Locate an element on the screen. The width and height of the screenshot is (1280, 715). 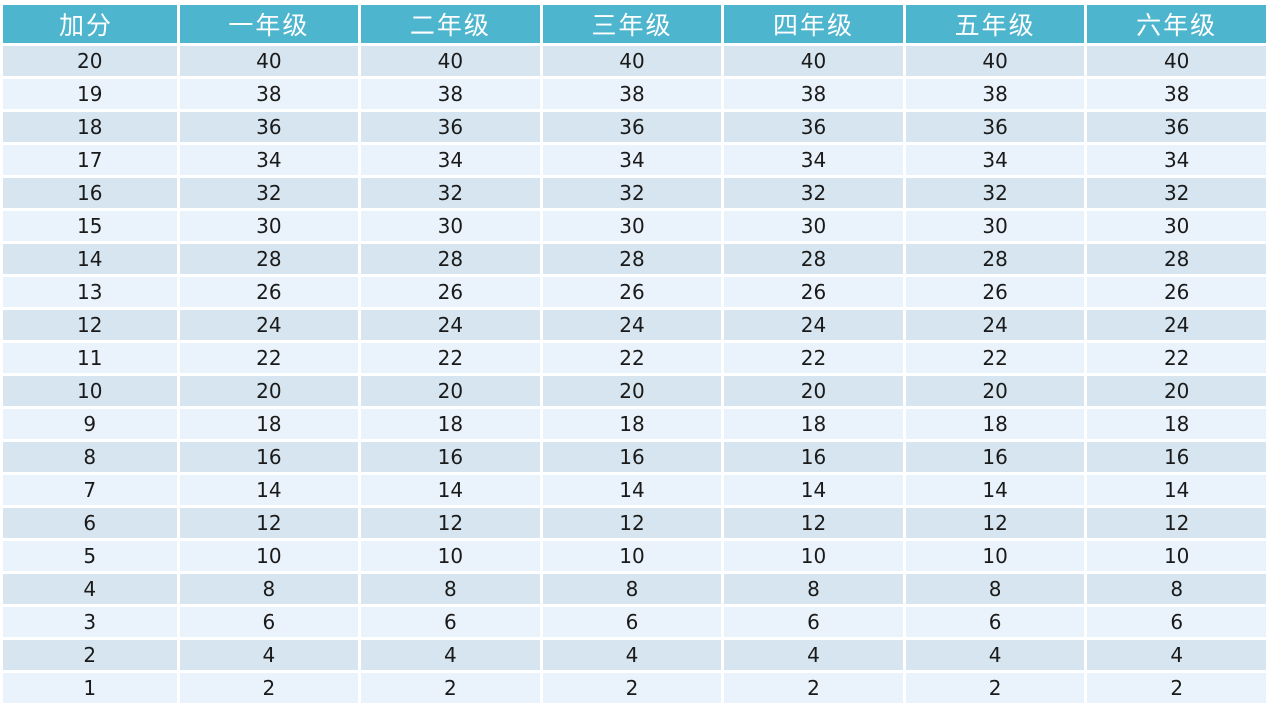
bonus-cell: 8 is located at coordinates (90, 457).